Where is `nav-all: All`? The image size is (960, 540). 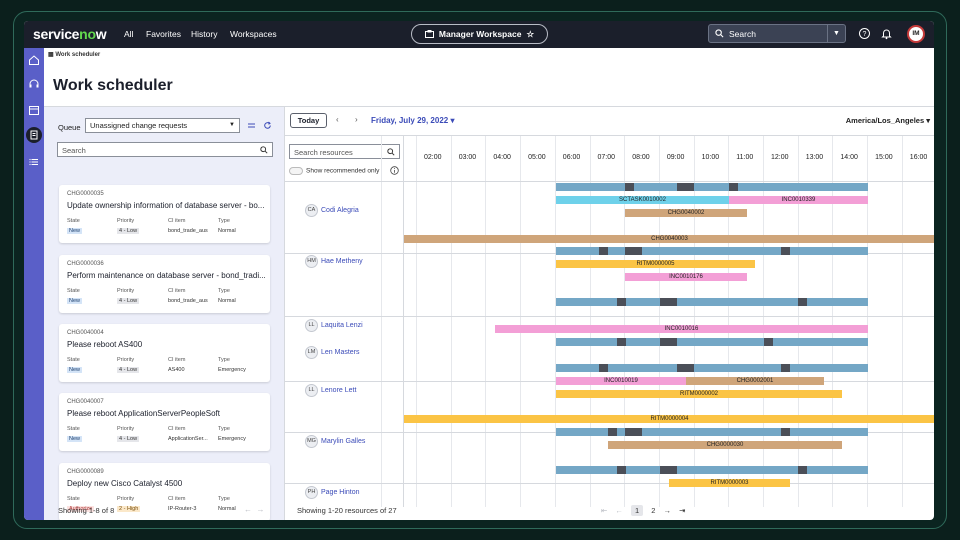 nav-all: All is located at coordinates (129, 34).